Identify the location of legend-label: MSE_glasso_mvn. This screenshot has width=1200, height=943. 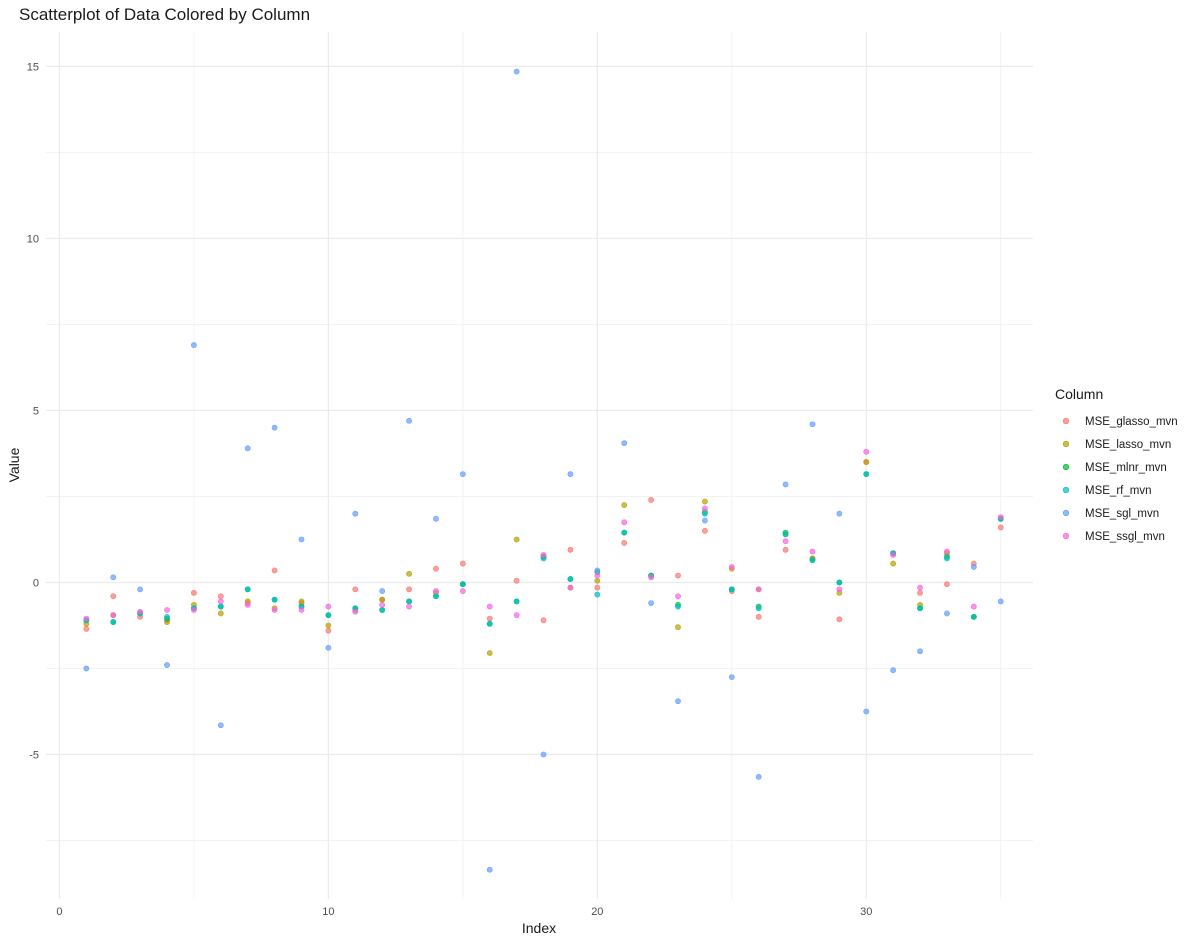
(1131, 422).